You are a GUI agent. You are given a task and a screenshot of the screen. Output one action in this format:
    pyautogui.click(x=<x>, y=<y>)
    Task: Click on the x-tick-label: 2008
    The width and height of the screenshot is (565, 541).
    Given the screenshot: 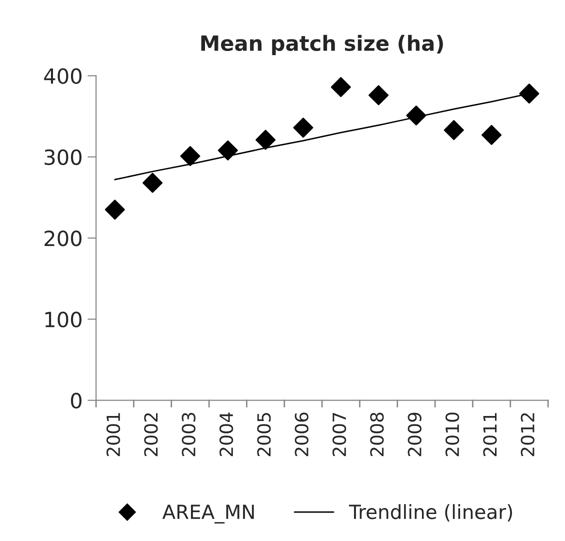 What is the action you would take?
    pyautogui.click(x=377, y=434)
    